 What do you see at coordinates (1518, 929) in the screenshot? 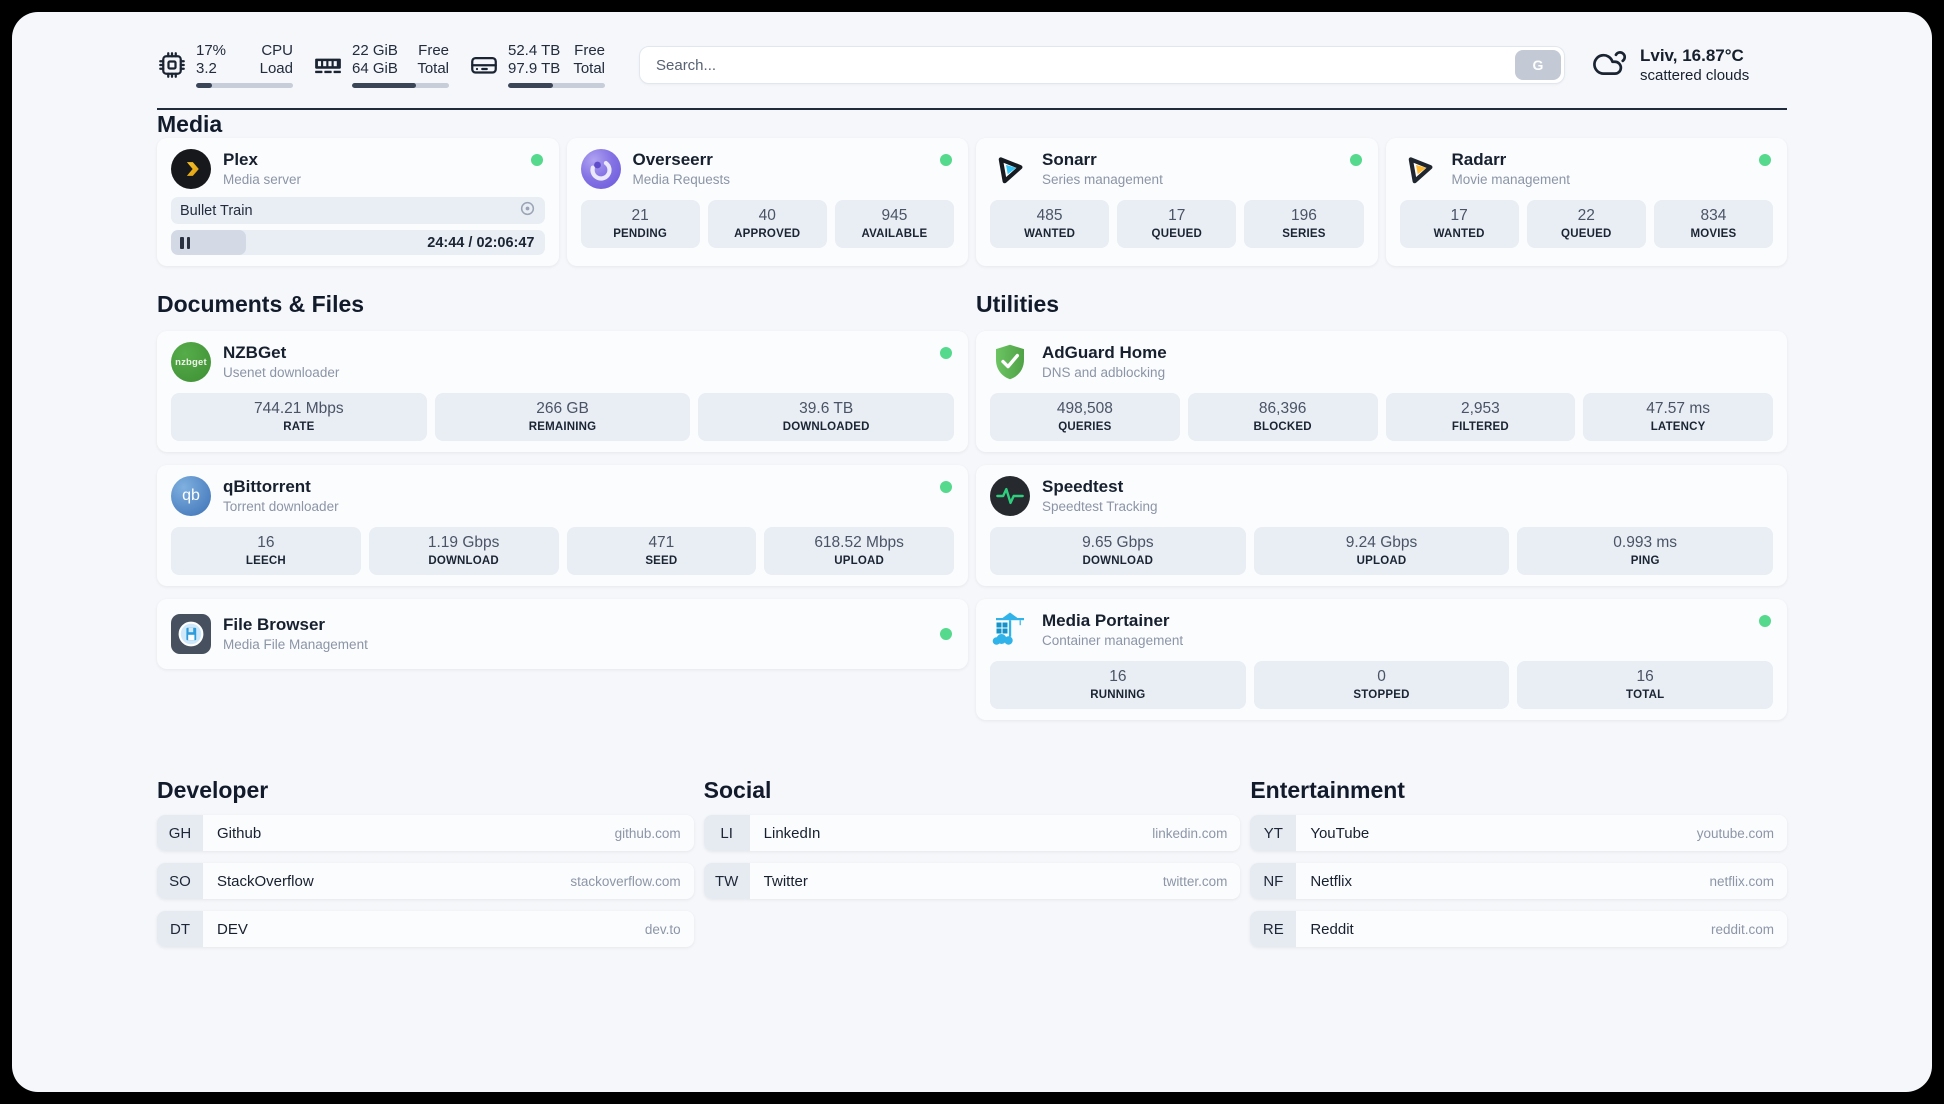
I see `bookmark-row: RE Reddit reddit.com` at bounding box center [1518, 929].